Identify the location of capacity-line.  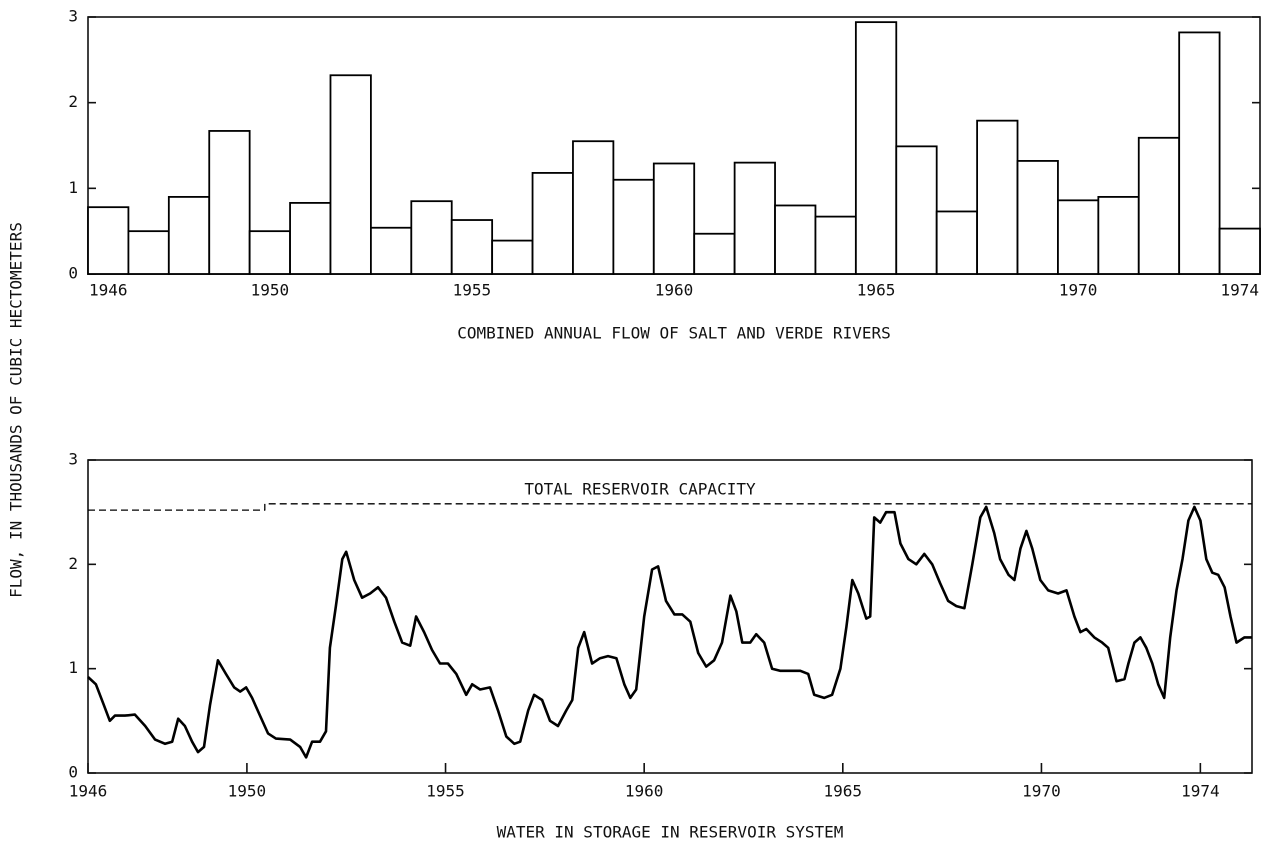
(670, 507).